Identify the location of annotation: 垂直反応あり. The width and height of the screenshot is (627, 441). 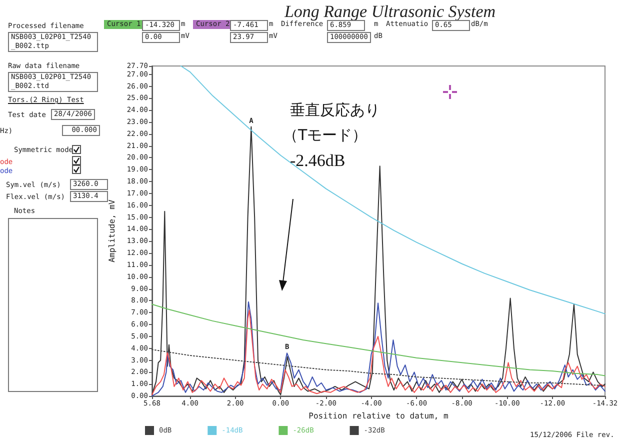
(335, 110).